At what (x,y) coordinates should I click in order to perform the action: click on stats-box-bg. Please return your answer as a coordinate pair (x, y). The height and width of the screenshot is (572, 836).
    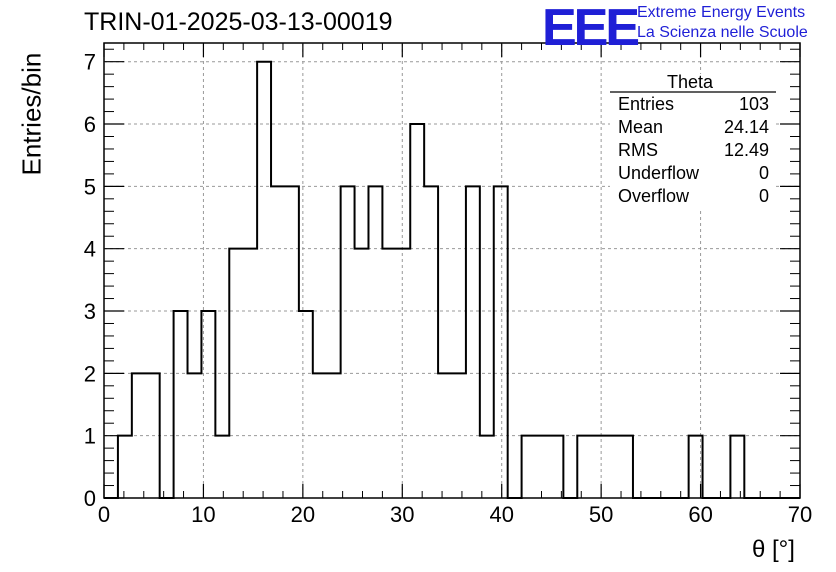
    Looking at the image, I should click on (693, 141).